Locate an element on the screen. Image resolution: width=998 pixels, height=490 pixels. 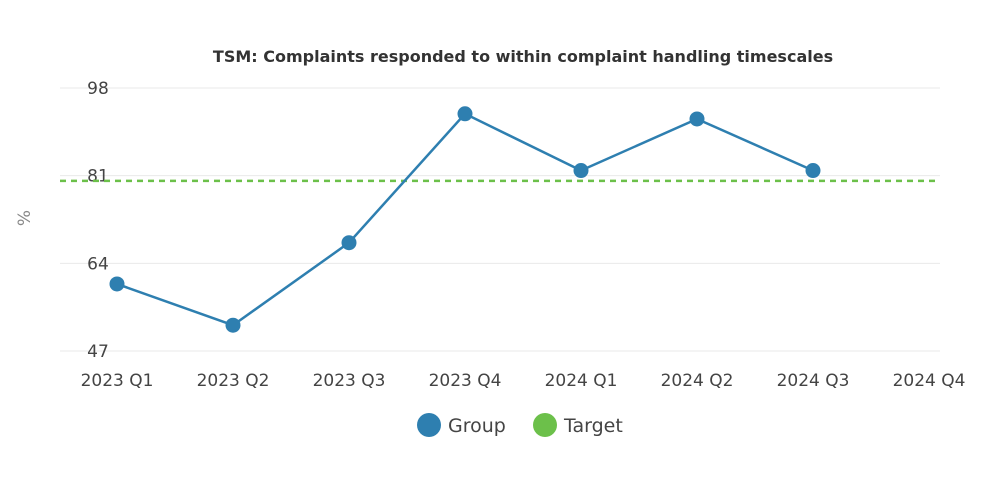
y-tick-label: 47 is located at coordinates (98, 352).